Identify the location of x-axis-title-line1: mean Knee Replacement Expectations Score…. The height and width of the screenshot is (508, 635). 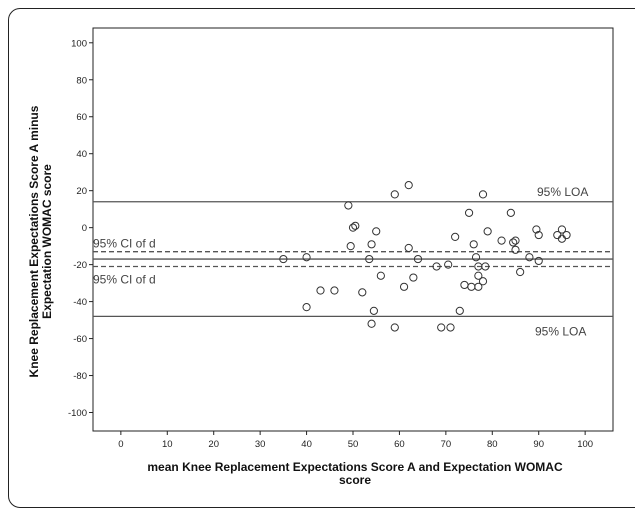
(355, 467).